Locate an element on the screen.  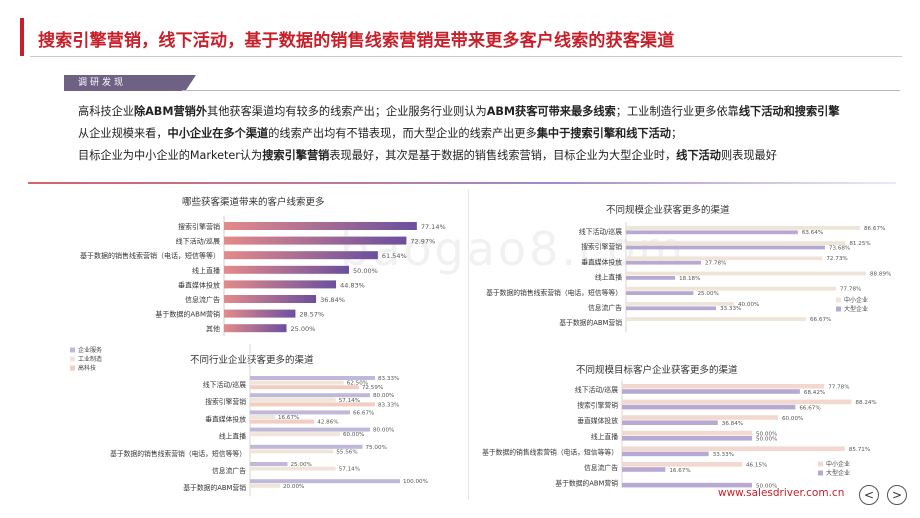
value-label: 68.42% is located at coordinates (814, 393).